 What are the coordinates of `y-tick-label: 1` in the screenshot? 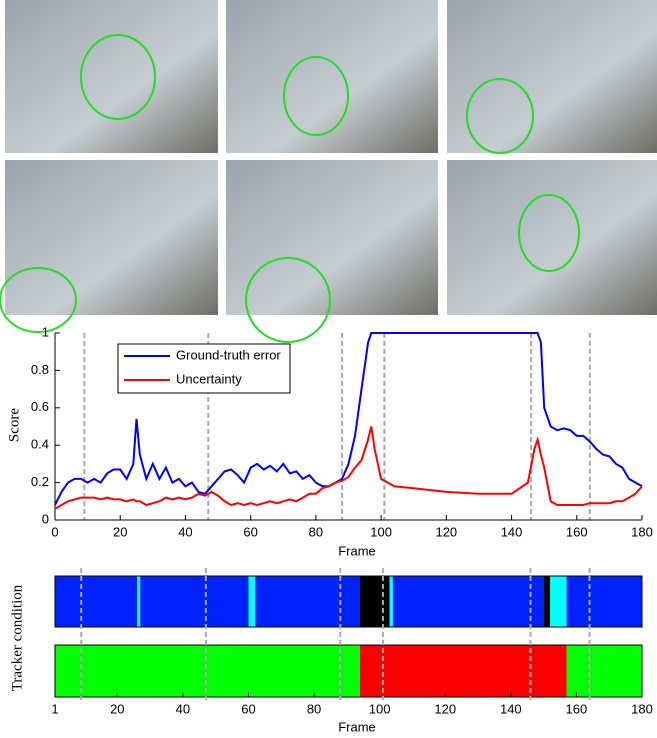 It's located at (45, 331).